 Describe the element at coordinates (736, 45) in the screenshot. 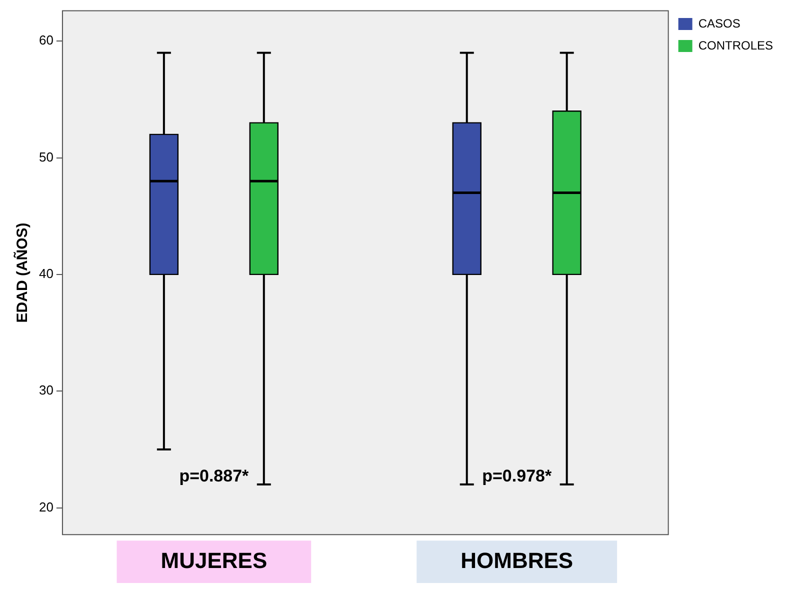

I see `legend-label: CONTROLES` at that location.